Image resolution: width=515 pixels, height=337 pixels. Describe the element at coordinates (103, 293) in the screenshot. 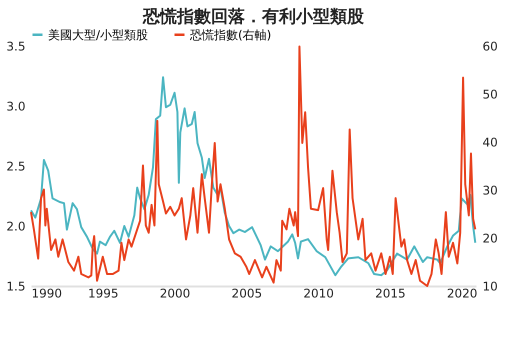

I see `x-tick-label: 1995` at that location.